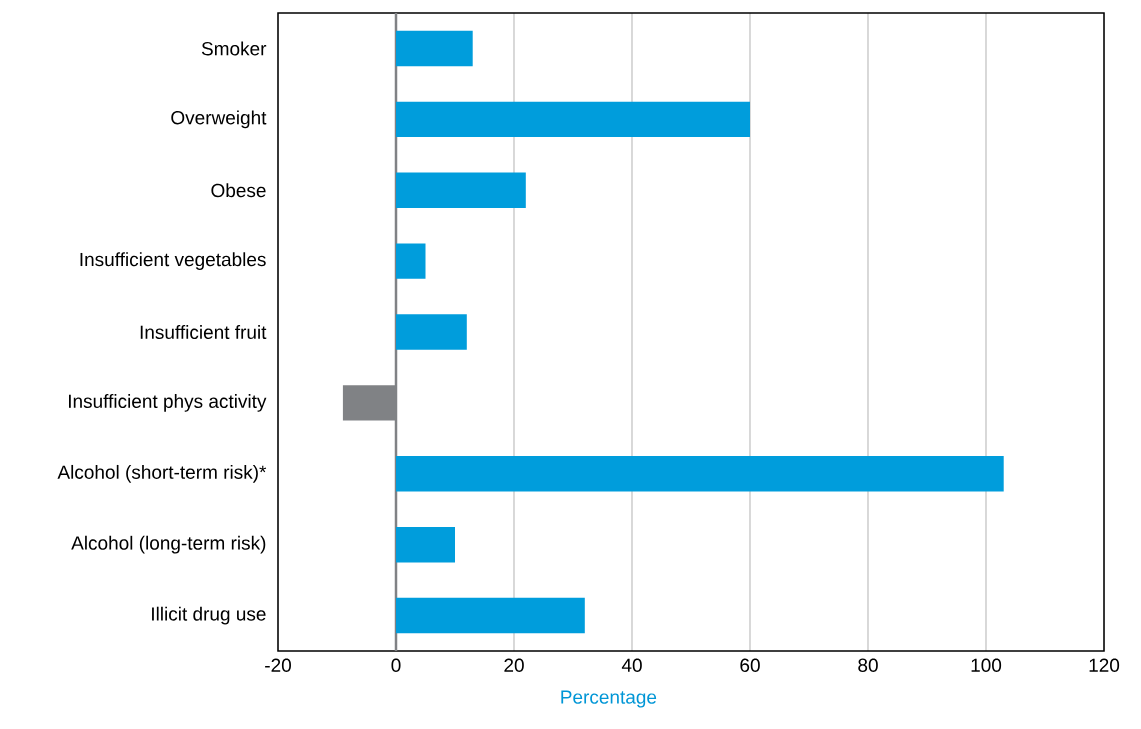 Image resolution: width=1141 pixels, height=729 pixels. Describe the element at coordinates (234, 48) in the screenshot. I see `y-tick-label: Smoker` at that location.